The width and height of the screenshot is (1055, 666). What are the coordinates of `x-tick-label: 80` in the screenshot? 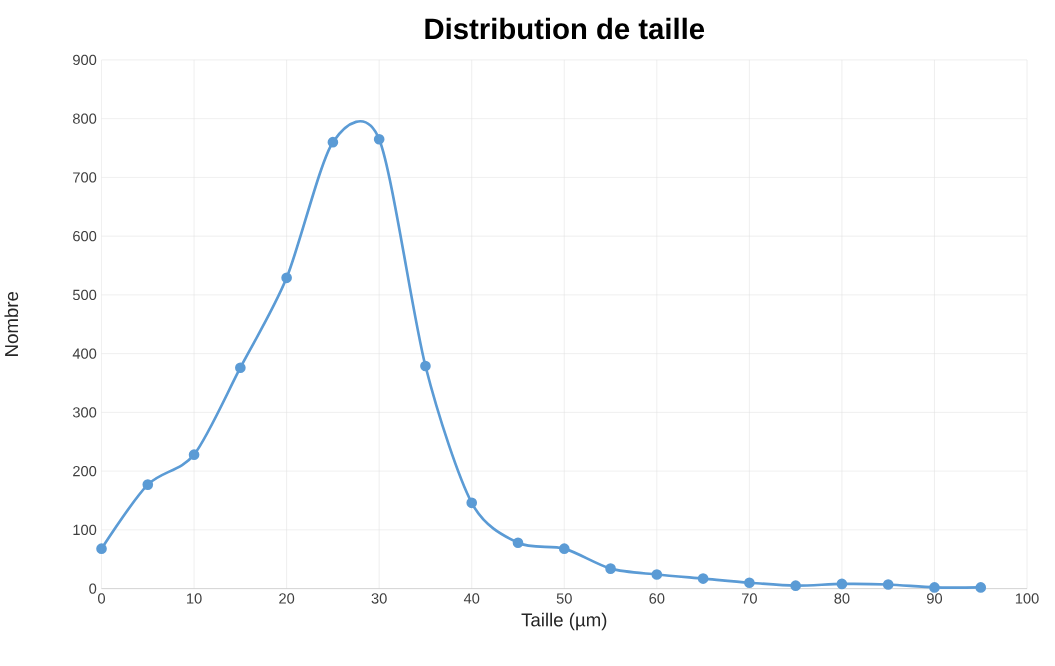 It's located at (842, 598).